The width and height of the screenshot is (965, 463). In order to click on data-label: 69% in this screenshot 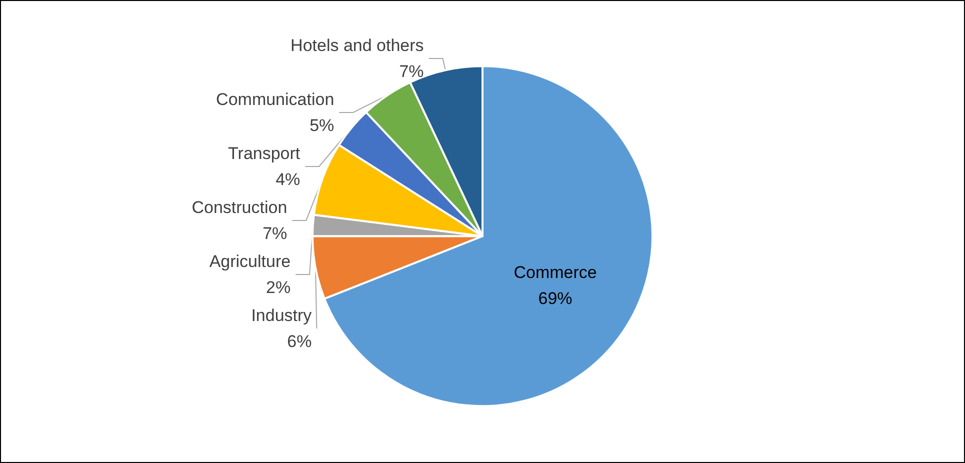, I will do `click(555, 298)`.